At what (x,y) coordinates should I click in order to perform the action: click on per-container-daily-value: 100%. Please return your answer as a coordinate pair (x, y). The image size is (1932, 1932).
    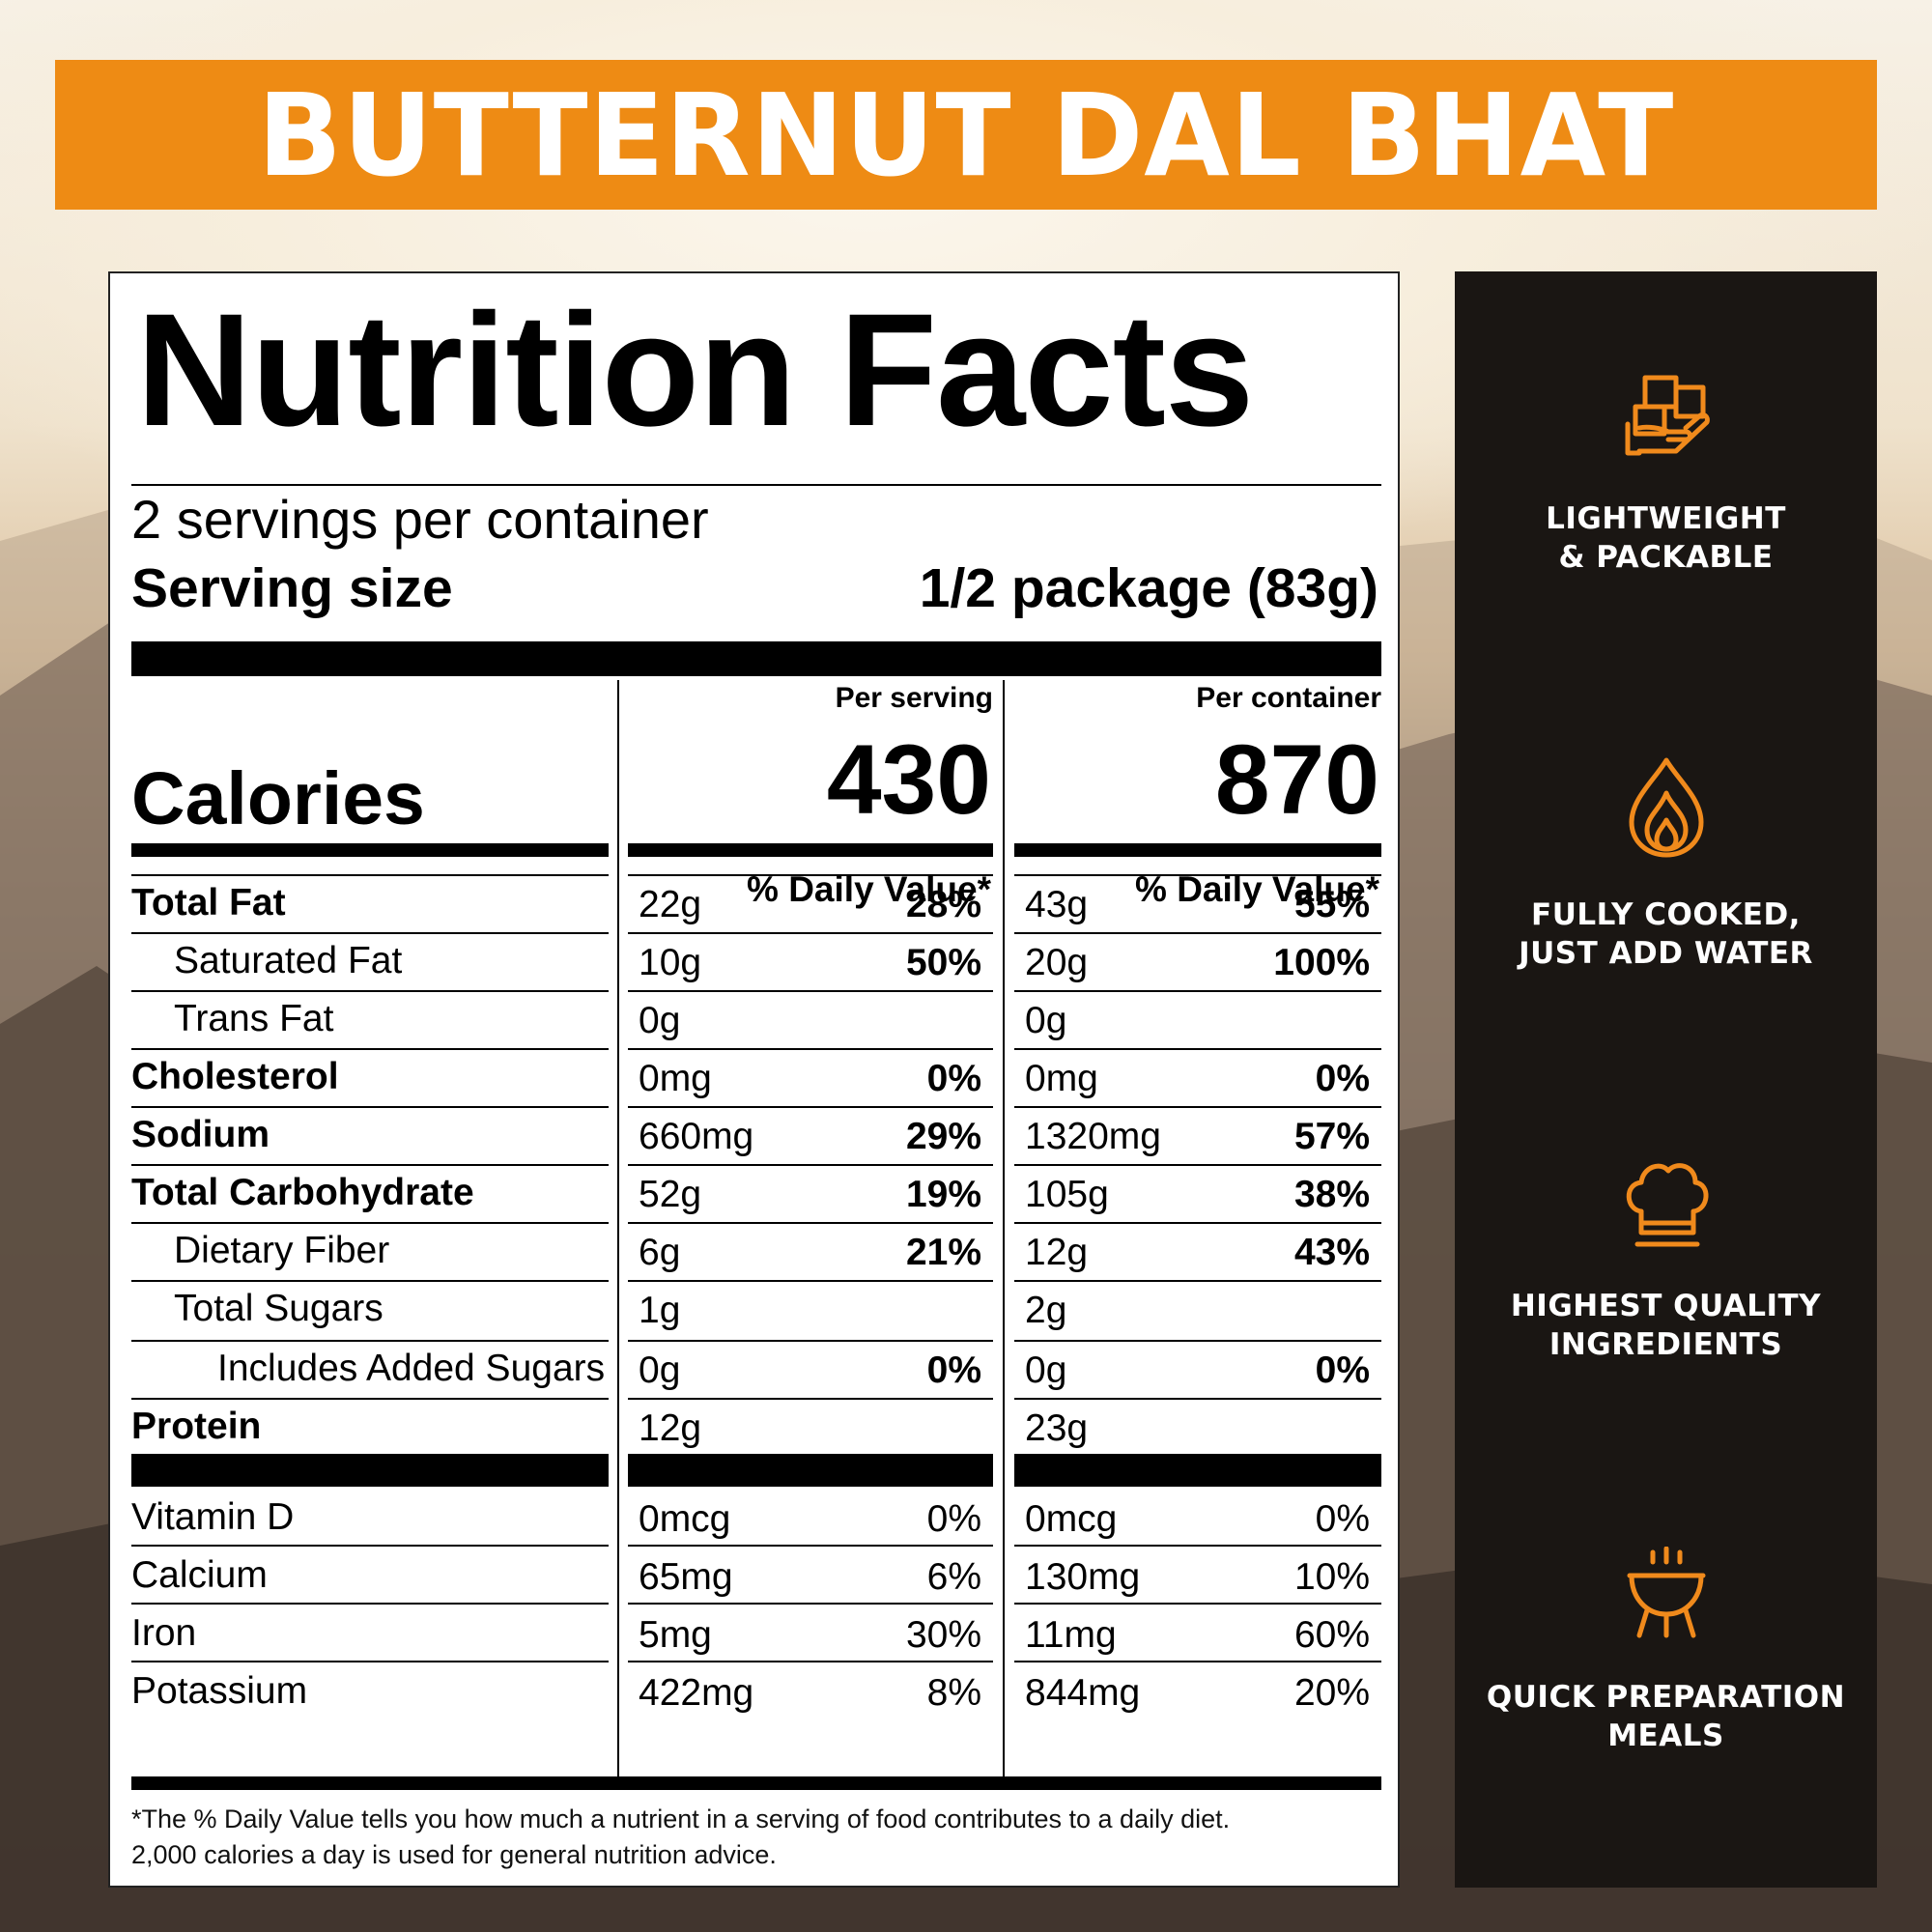
    Looking at the image, I should click on (1321, 962).